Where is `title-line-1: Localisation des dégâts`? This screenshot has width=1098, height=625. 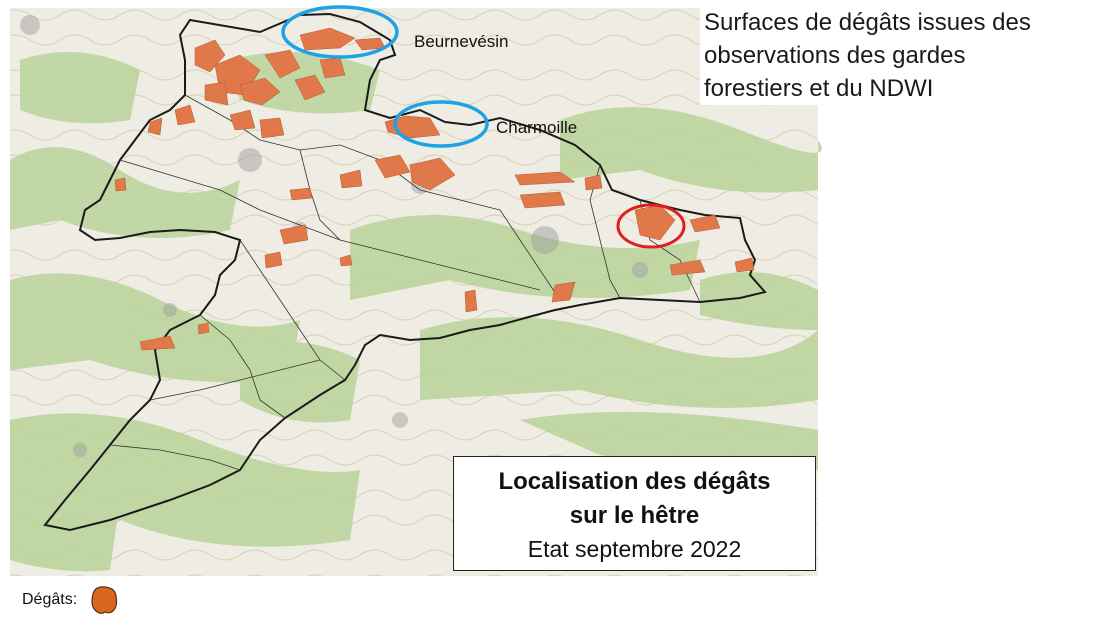
title-line-1: Localisation des dégâts is located at coordinates (634, 481).